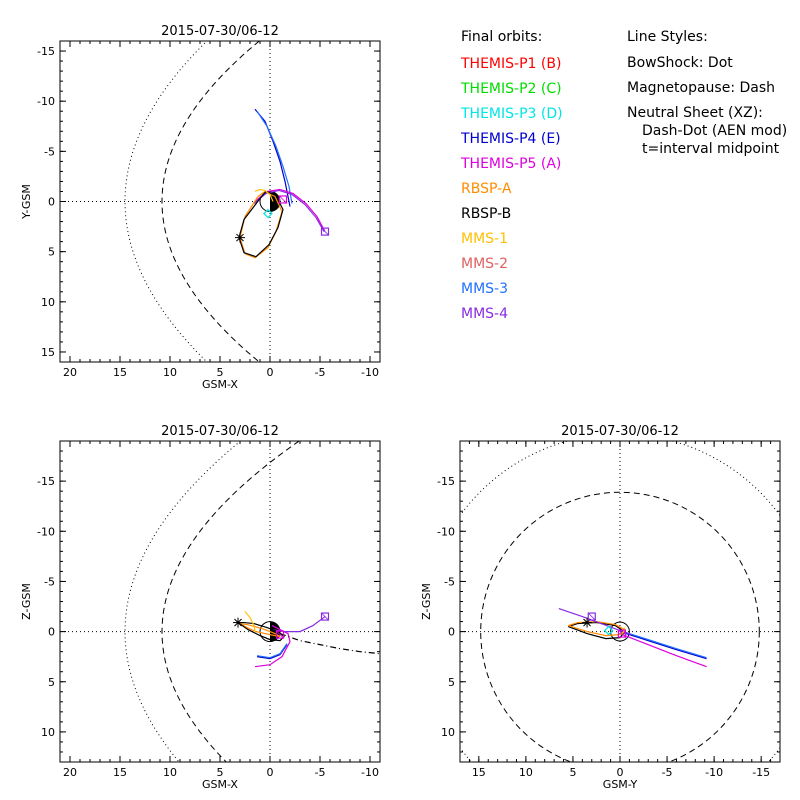  I want to click on line-style-midpoint: t=interval midpoint, so click(711, 149).